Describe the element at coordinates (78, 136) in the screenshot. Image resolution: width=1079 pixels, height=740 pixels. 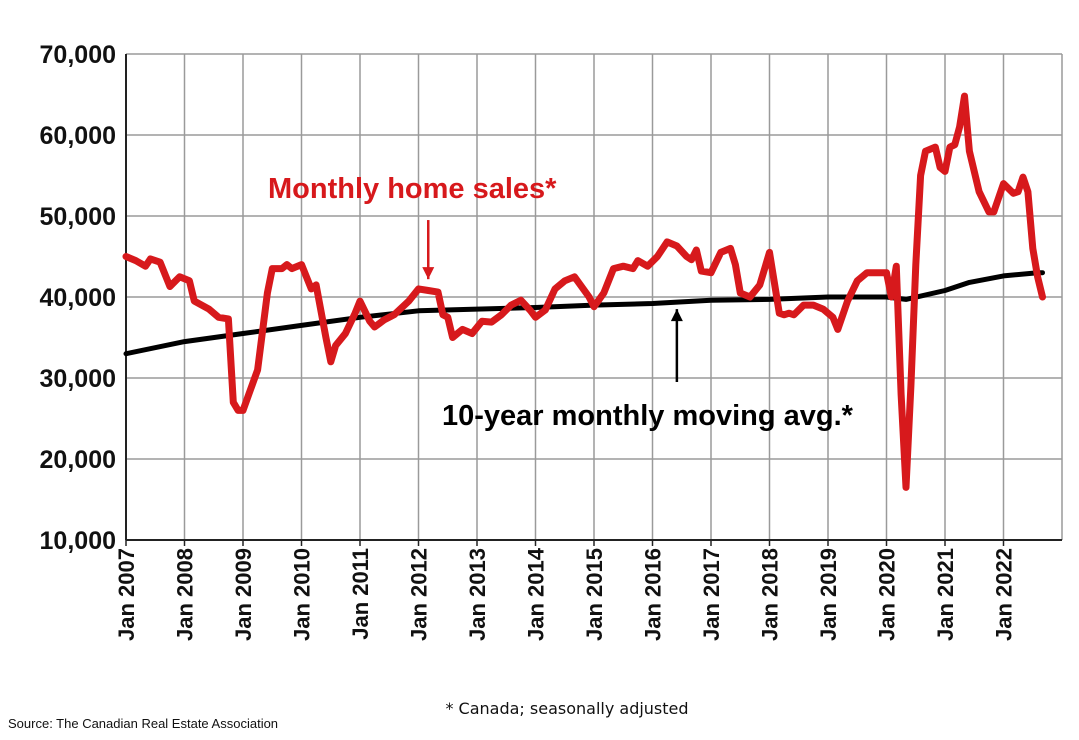
I see `y-tick-label: 60,000` at that location.